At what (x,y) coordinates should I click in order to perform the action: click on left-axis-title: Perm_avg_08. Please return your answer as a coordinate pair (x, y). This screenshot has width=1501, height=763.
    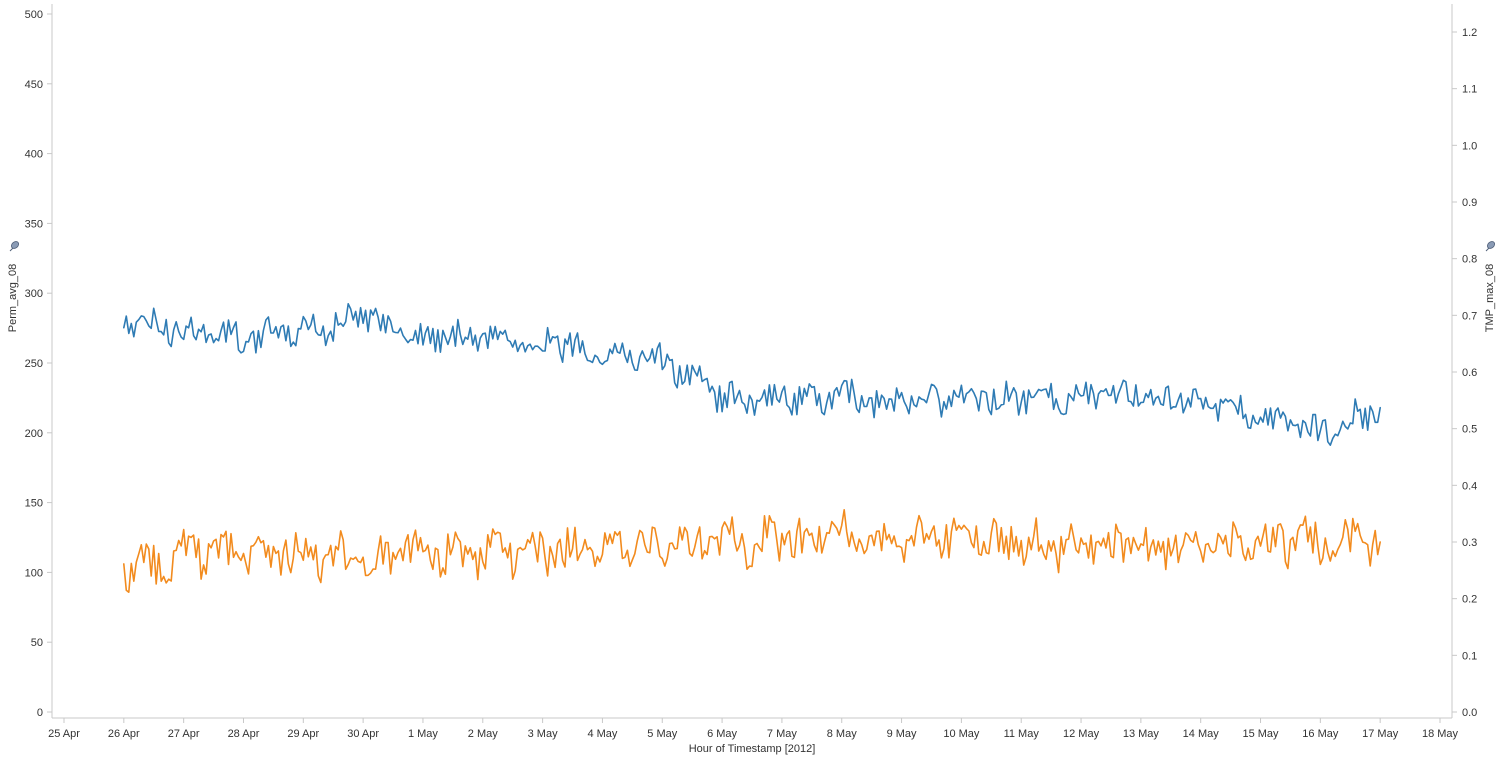
    Looking at the image, I should click on (13, 298).